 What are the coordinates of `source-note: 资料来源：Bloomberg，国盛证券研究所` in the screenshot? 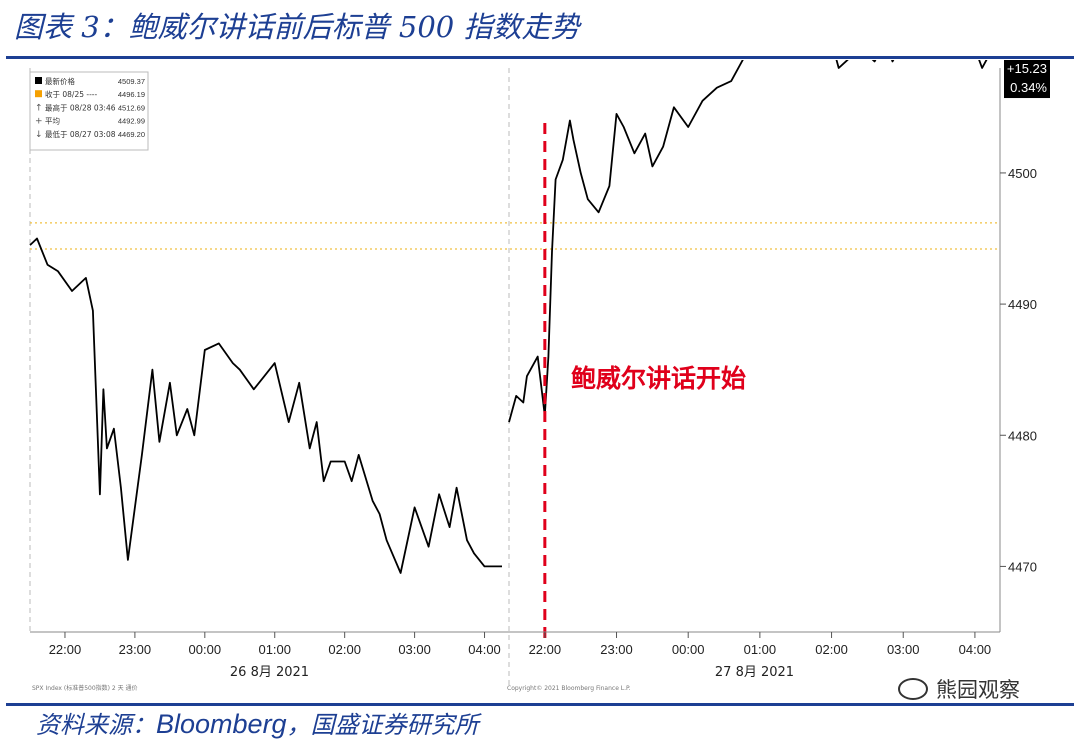 It's located at (257, 724).